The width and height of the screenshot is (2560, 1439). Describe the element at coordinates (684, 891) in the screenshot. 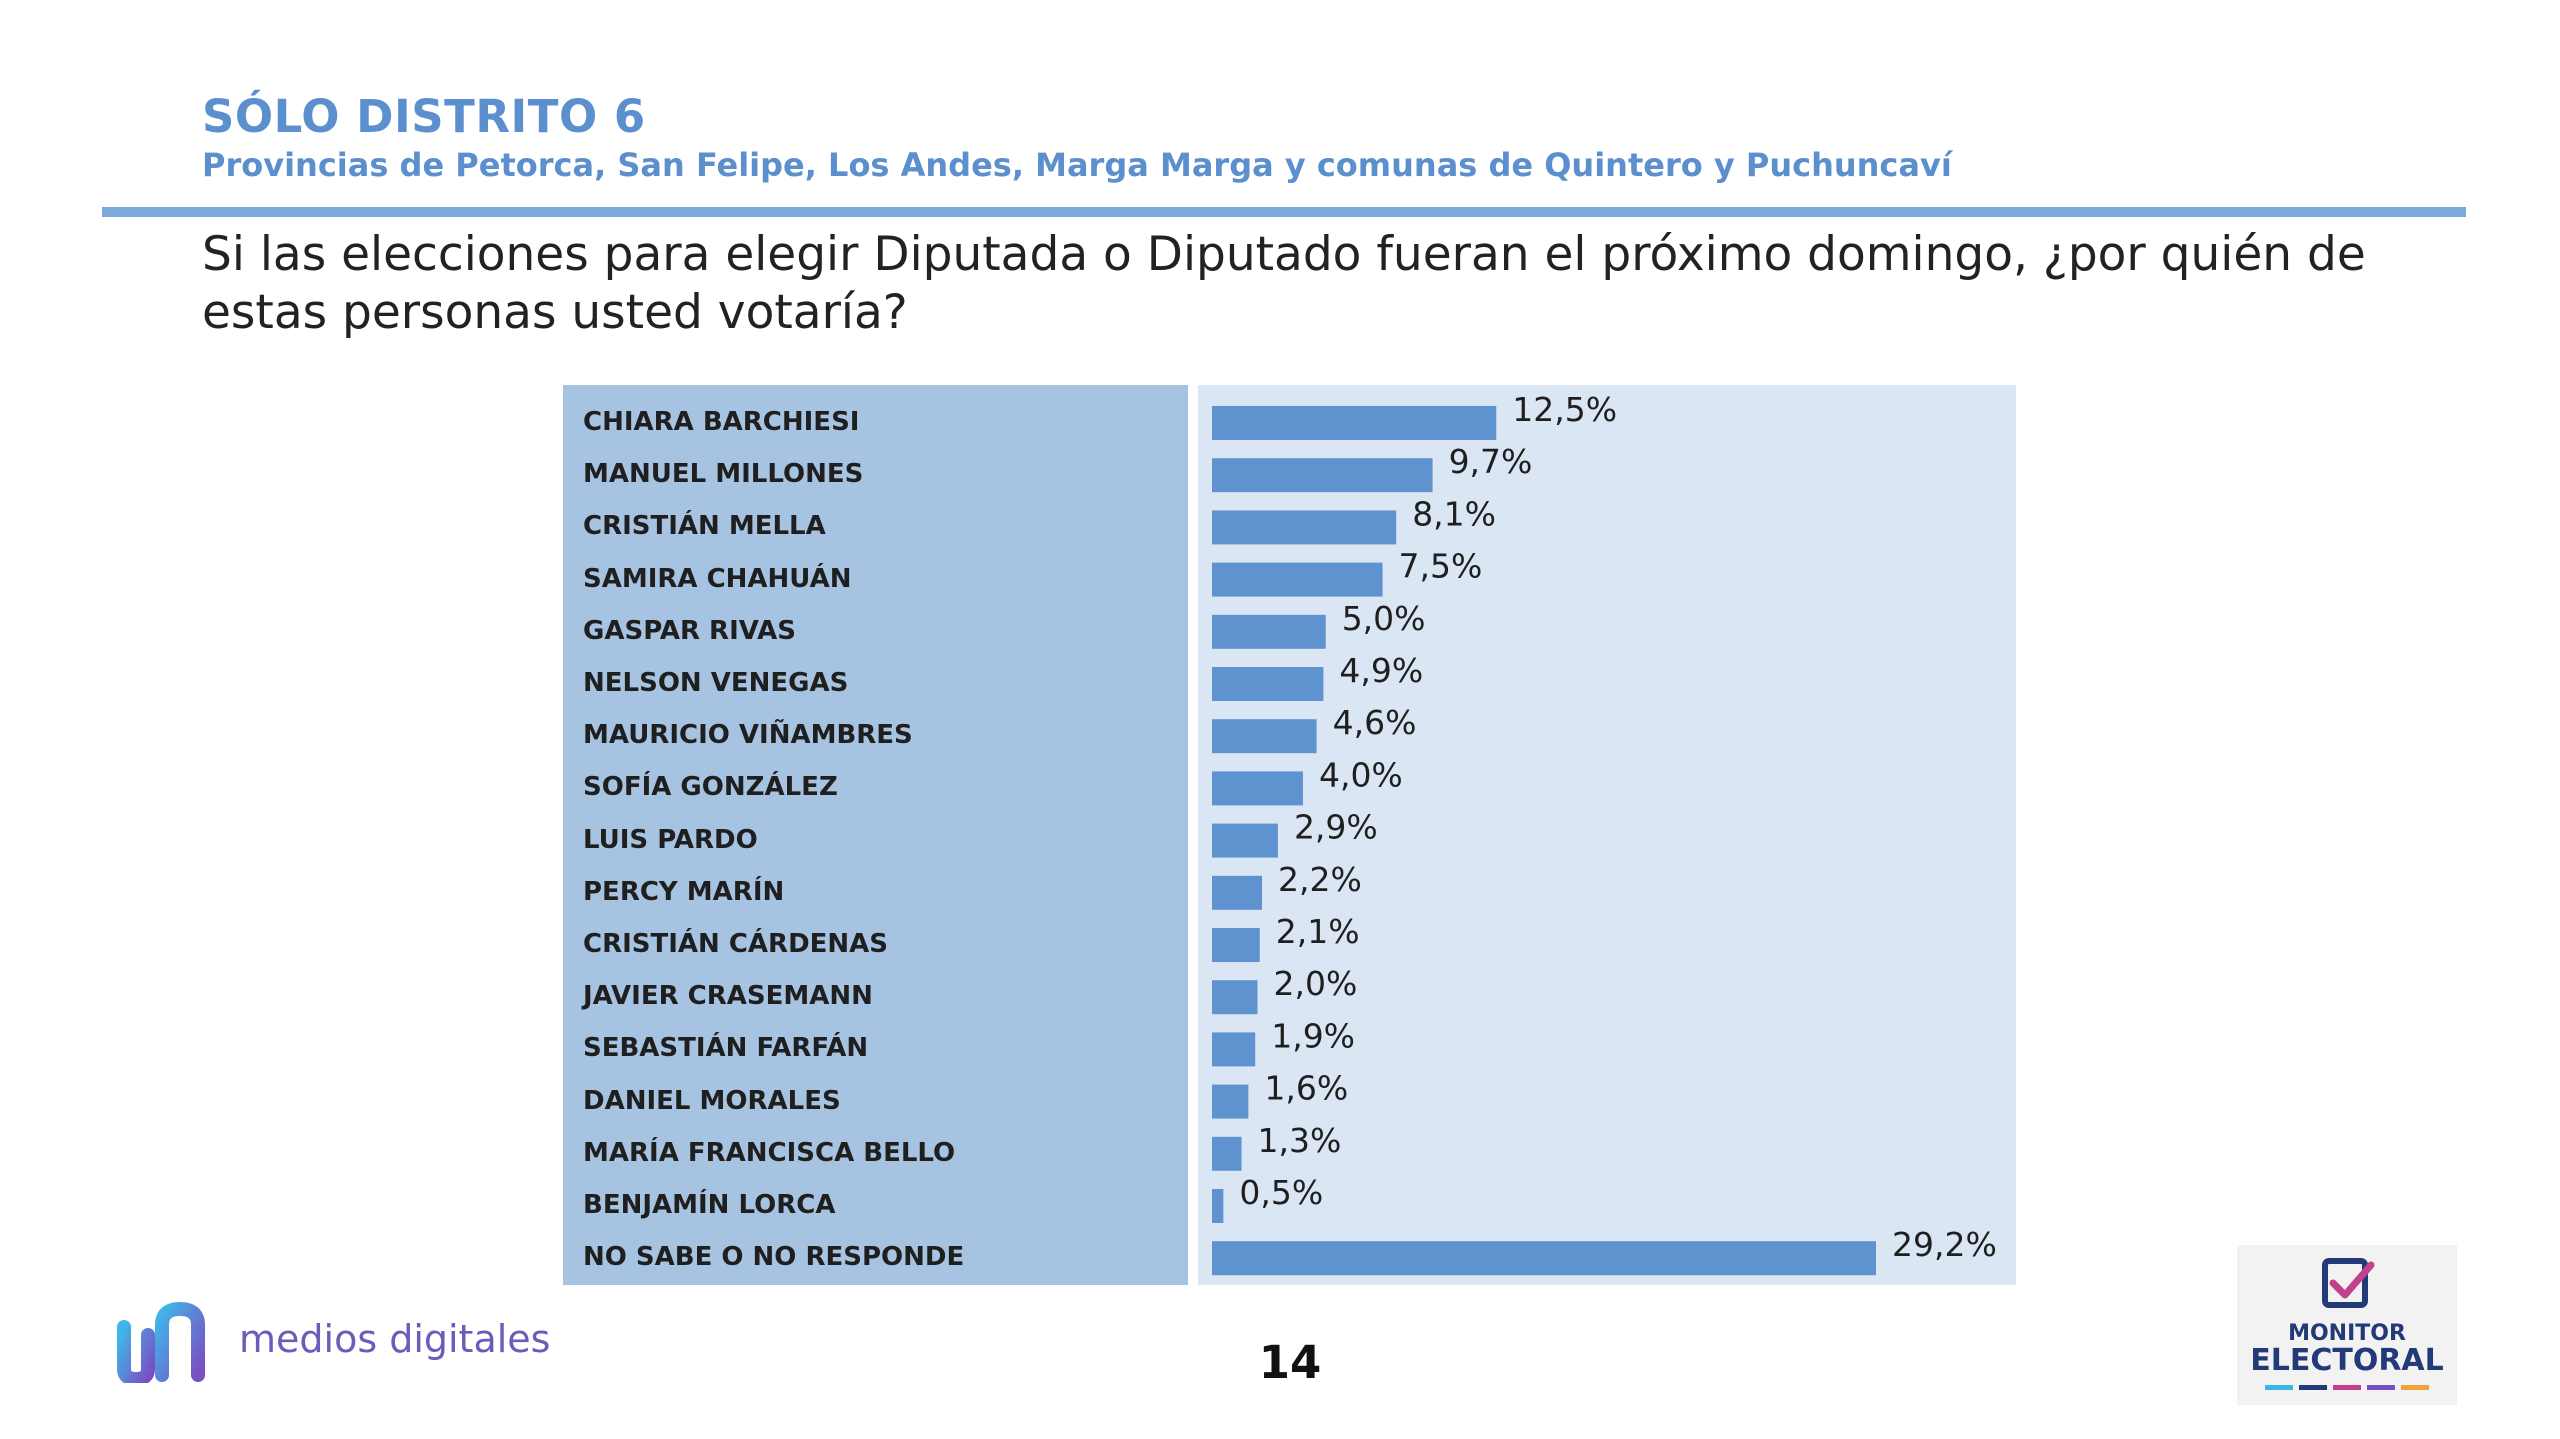

I see `category-label: PERCY MARÍN` at that location.